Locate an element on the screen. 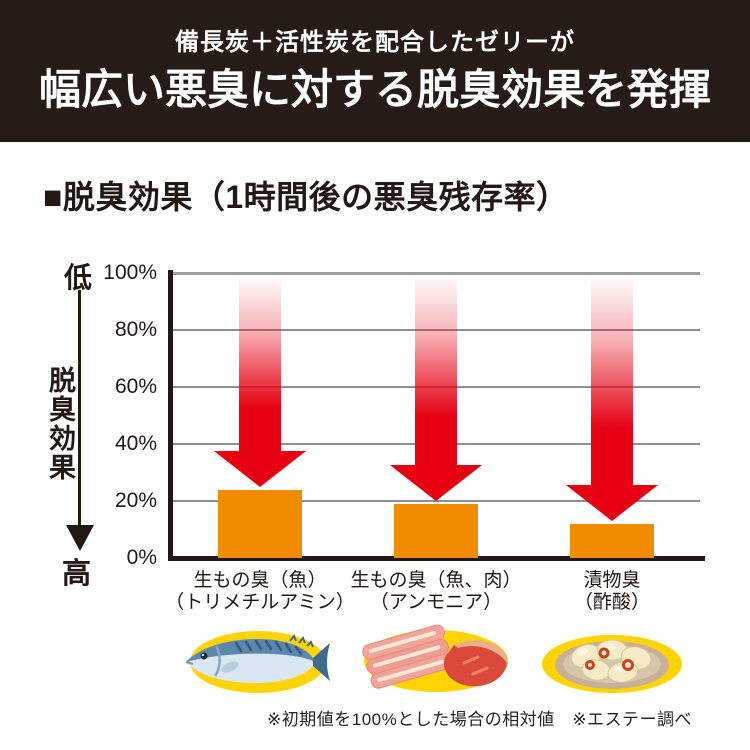 This screenshot has width=750, height=750. category-label: 生もの臭（魚、肉） （アンモニア） is located at coordinates (436, 591).